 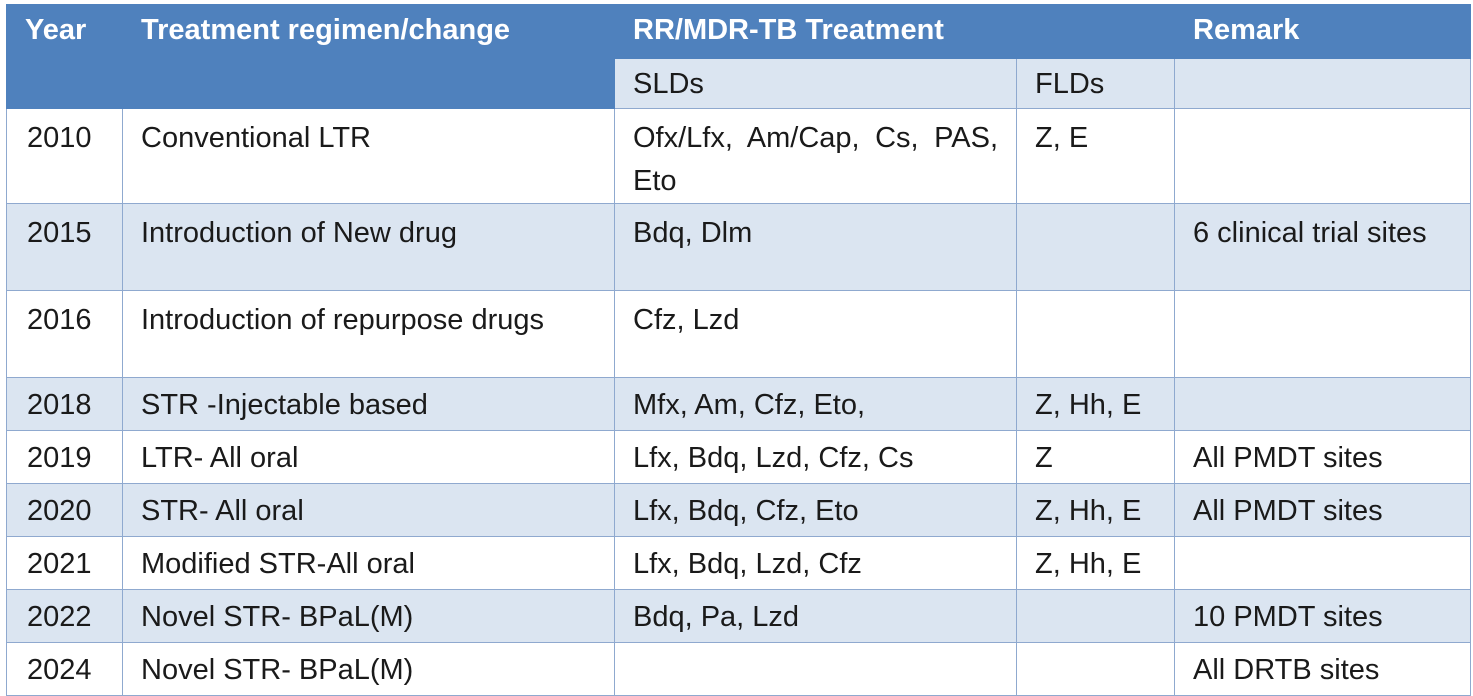 I want to click on header-row-sub: SLDs FLDs, so click(x=738, y=83).